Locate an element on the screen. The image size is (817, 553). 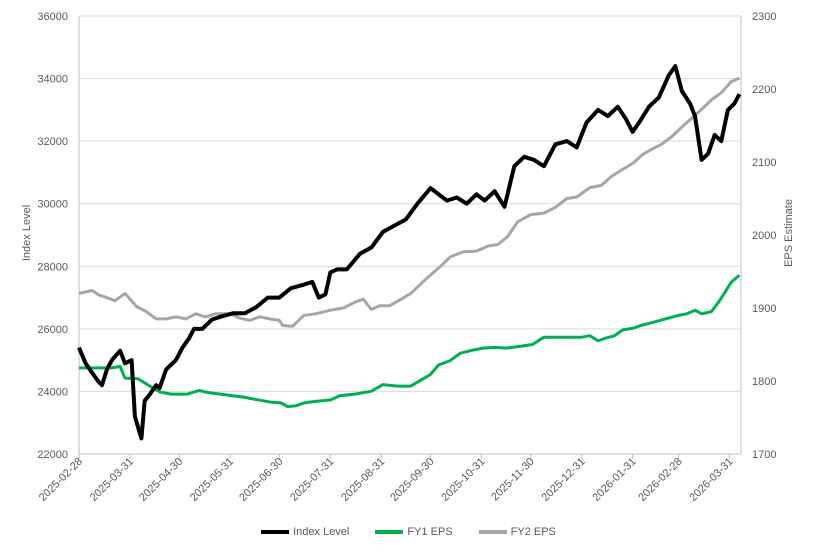
legend-item-fy1-eps: FY1 EPS is located at coordinates (414, 532).